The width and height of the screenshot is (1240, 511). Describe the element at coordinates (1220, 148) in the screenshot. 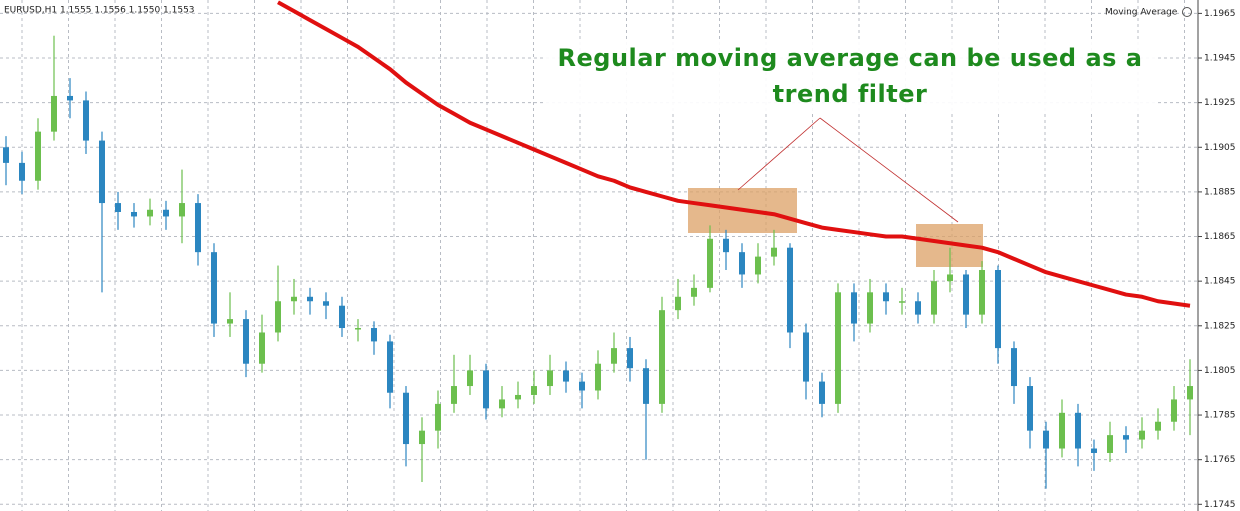

I see `y-tick-label: 1.1905` at that location.